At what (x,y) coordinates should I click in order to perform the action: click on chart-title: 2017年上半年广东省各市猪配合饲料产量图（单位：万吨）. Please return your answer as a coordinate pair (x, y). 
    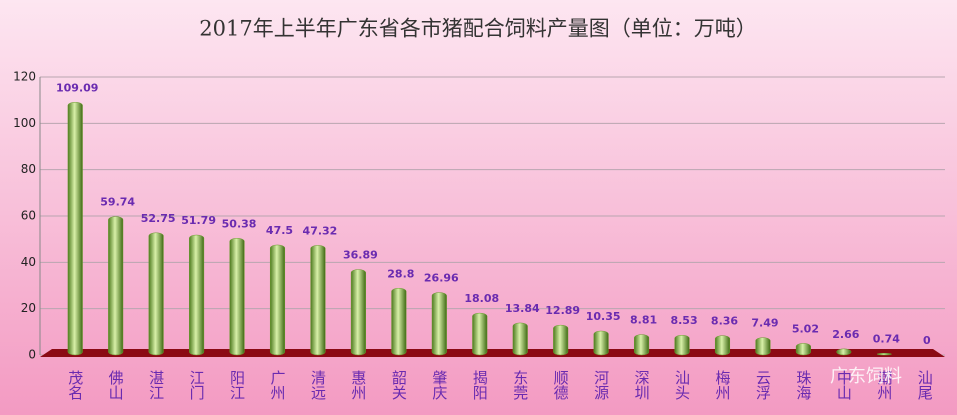
    Looking at the image, I should click on (477, 29).